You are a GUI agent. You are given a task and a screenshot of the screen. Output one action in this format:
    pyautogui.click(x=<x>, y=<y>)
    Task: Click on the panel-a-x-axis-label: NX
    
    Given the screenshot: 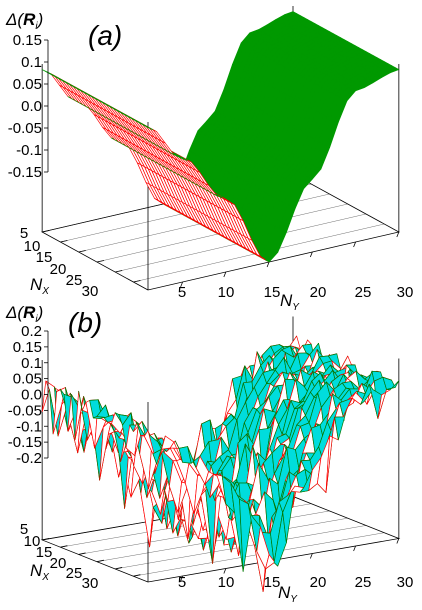 What is the action you would take?
    pyautogui.click(x=39, y=286)
    